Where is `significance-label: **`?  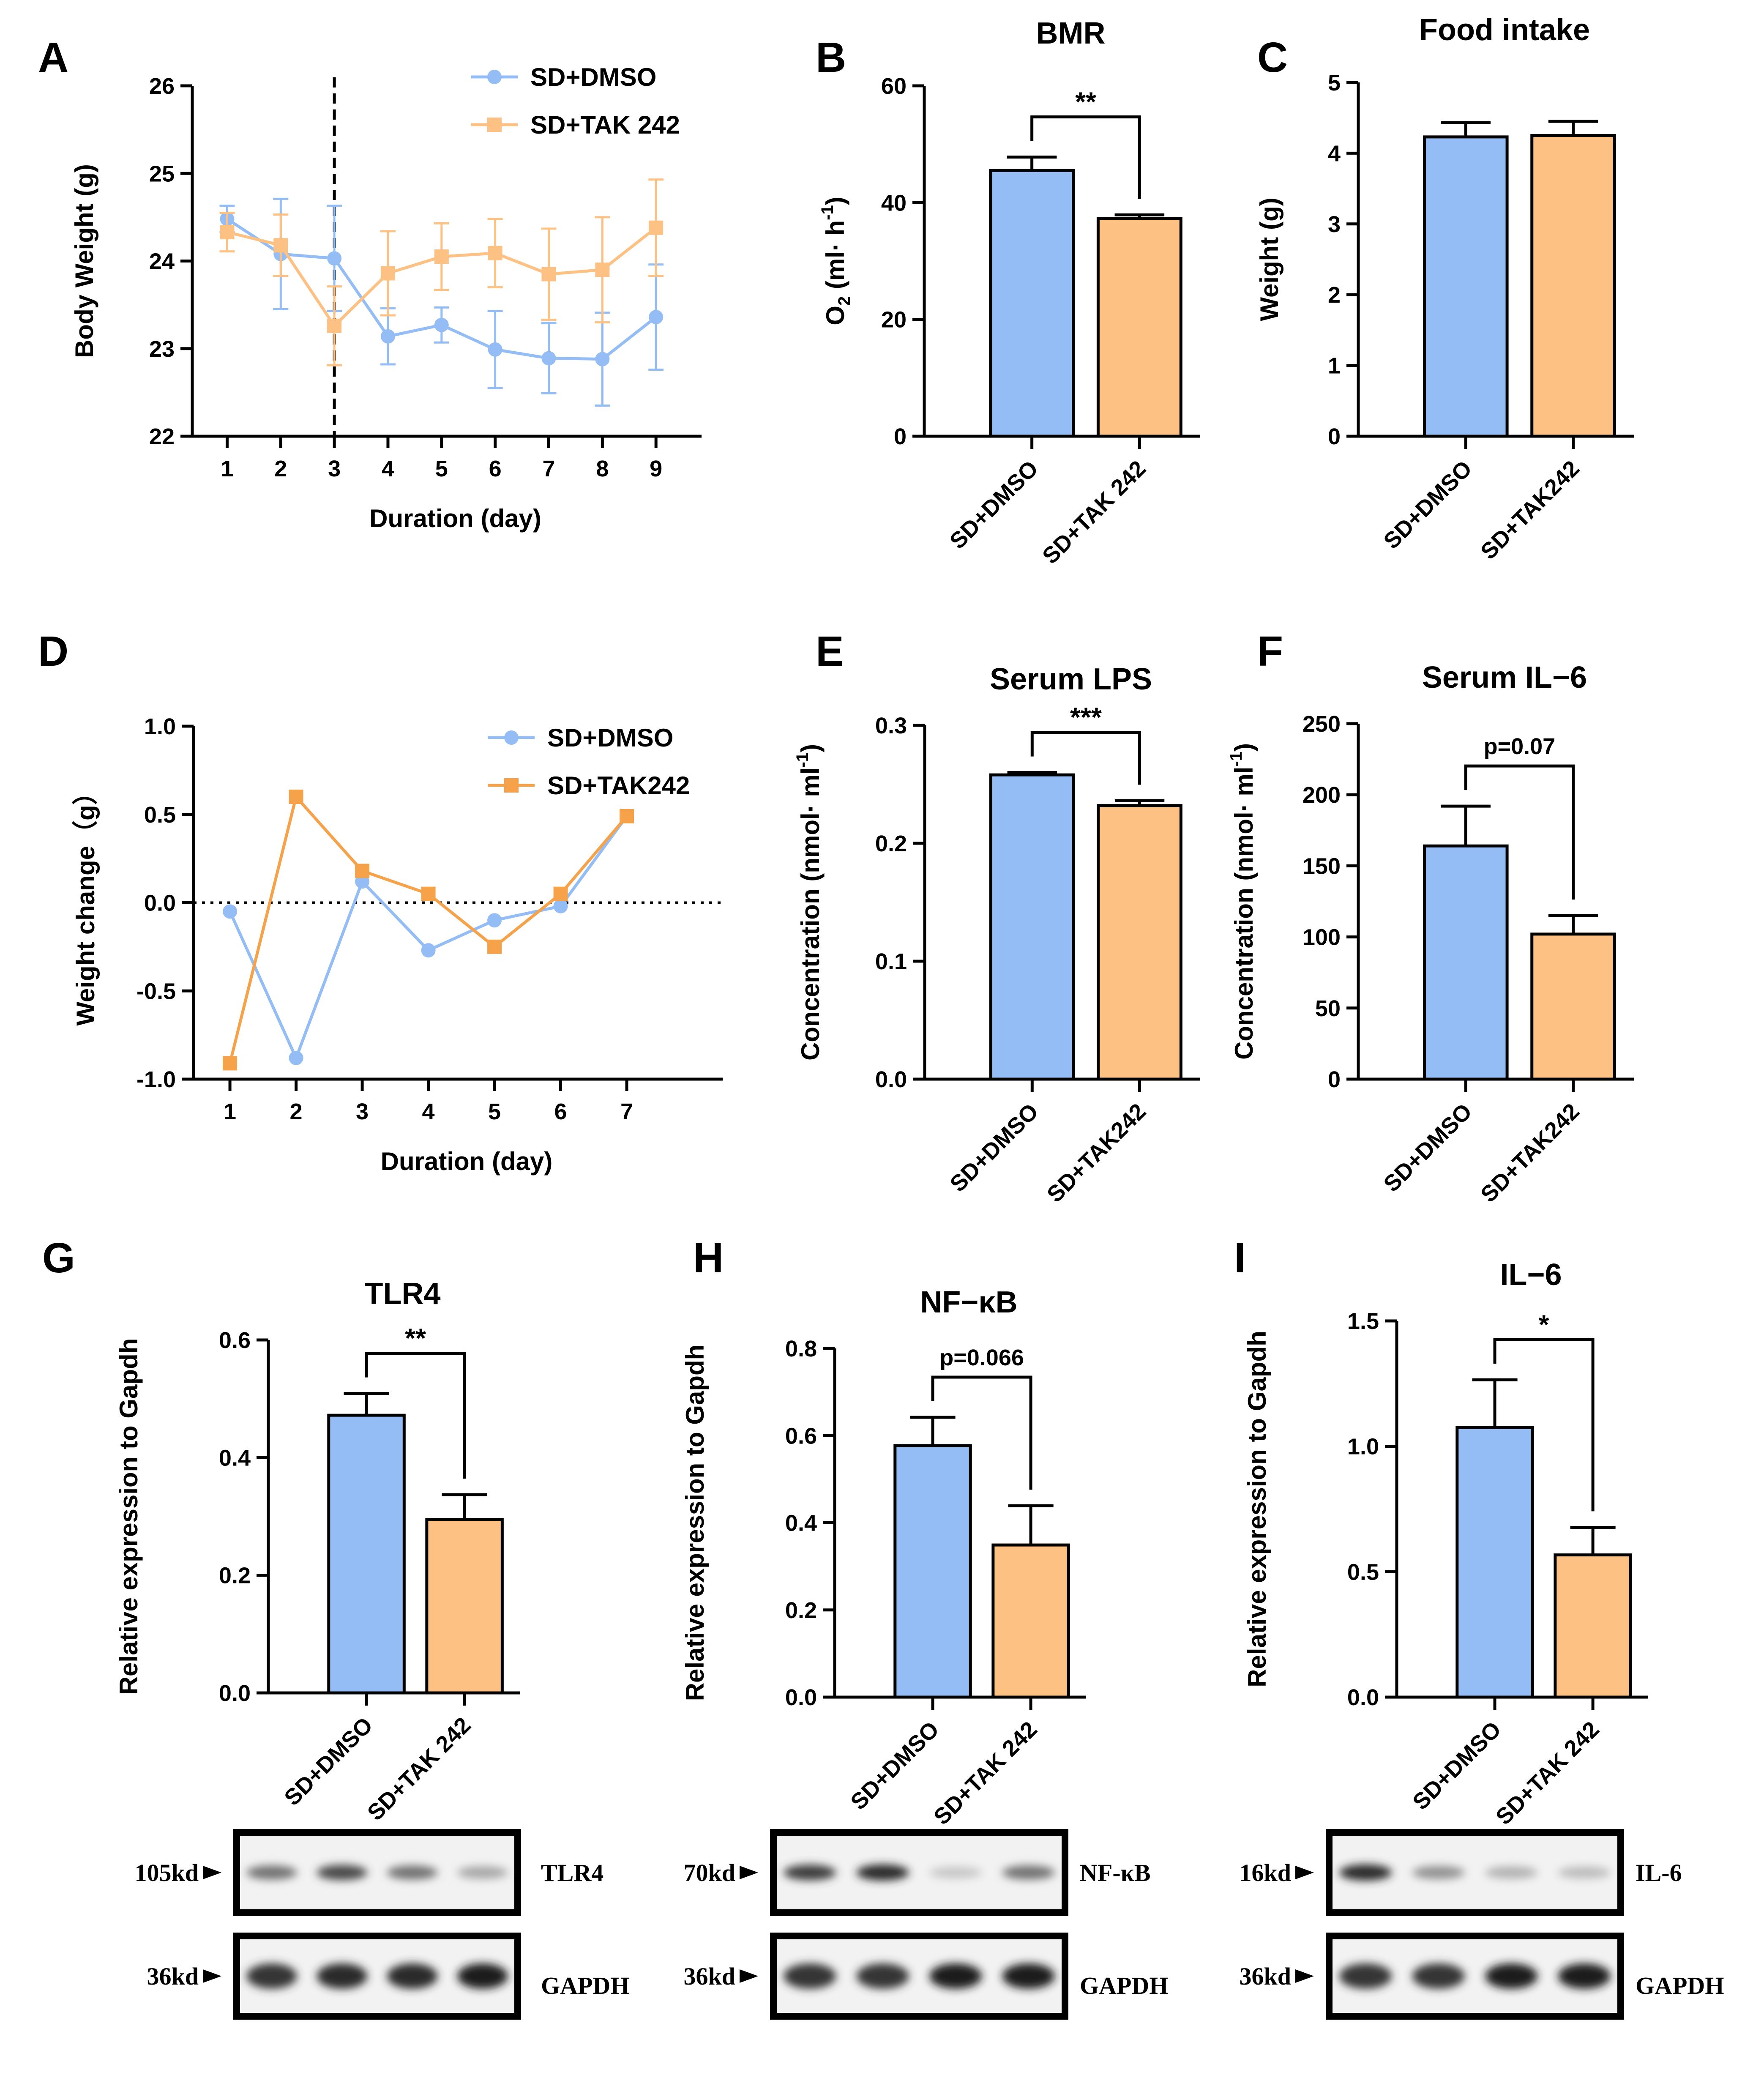 significance-label: ** is located at coordinates (1085, 102).